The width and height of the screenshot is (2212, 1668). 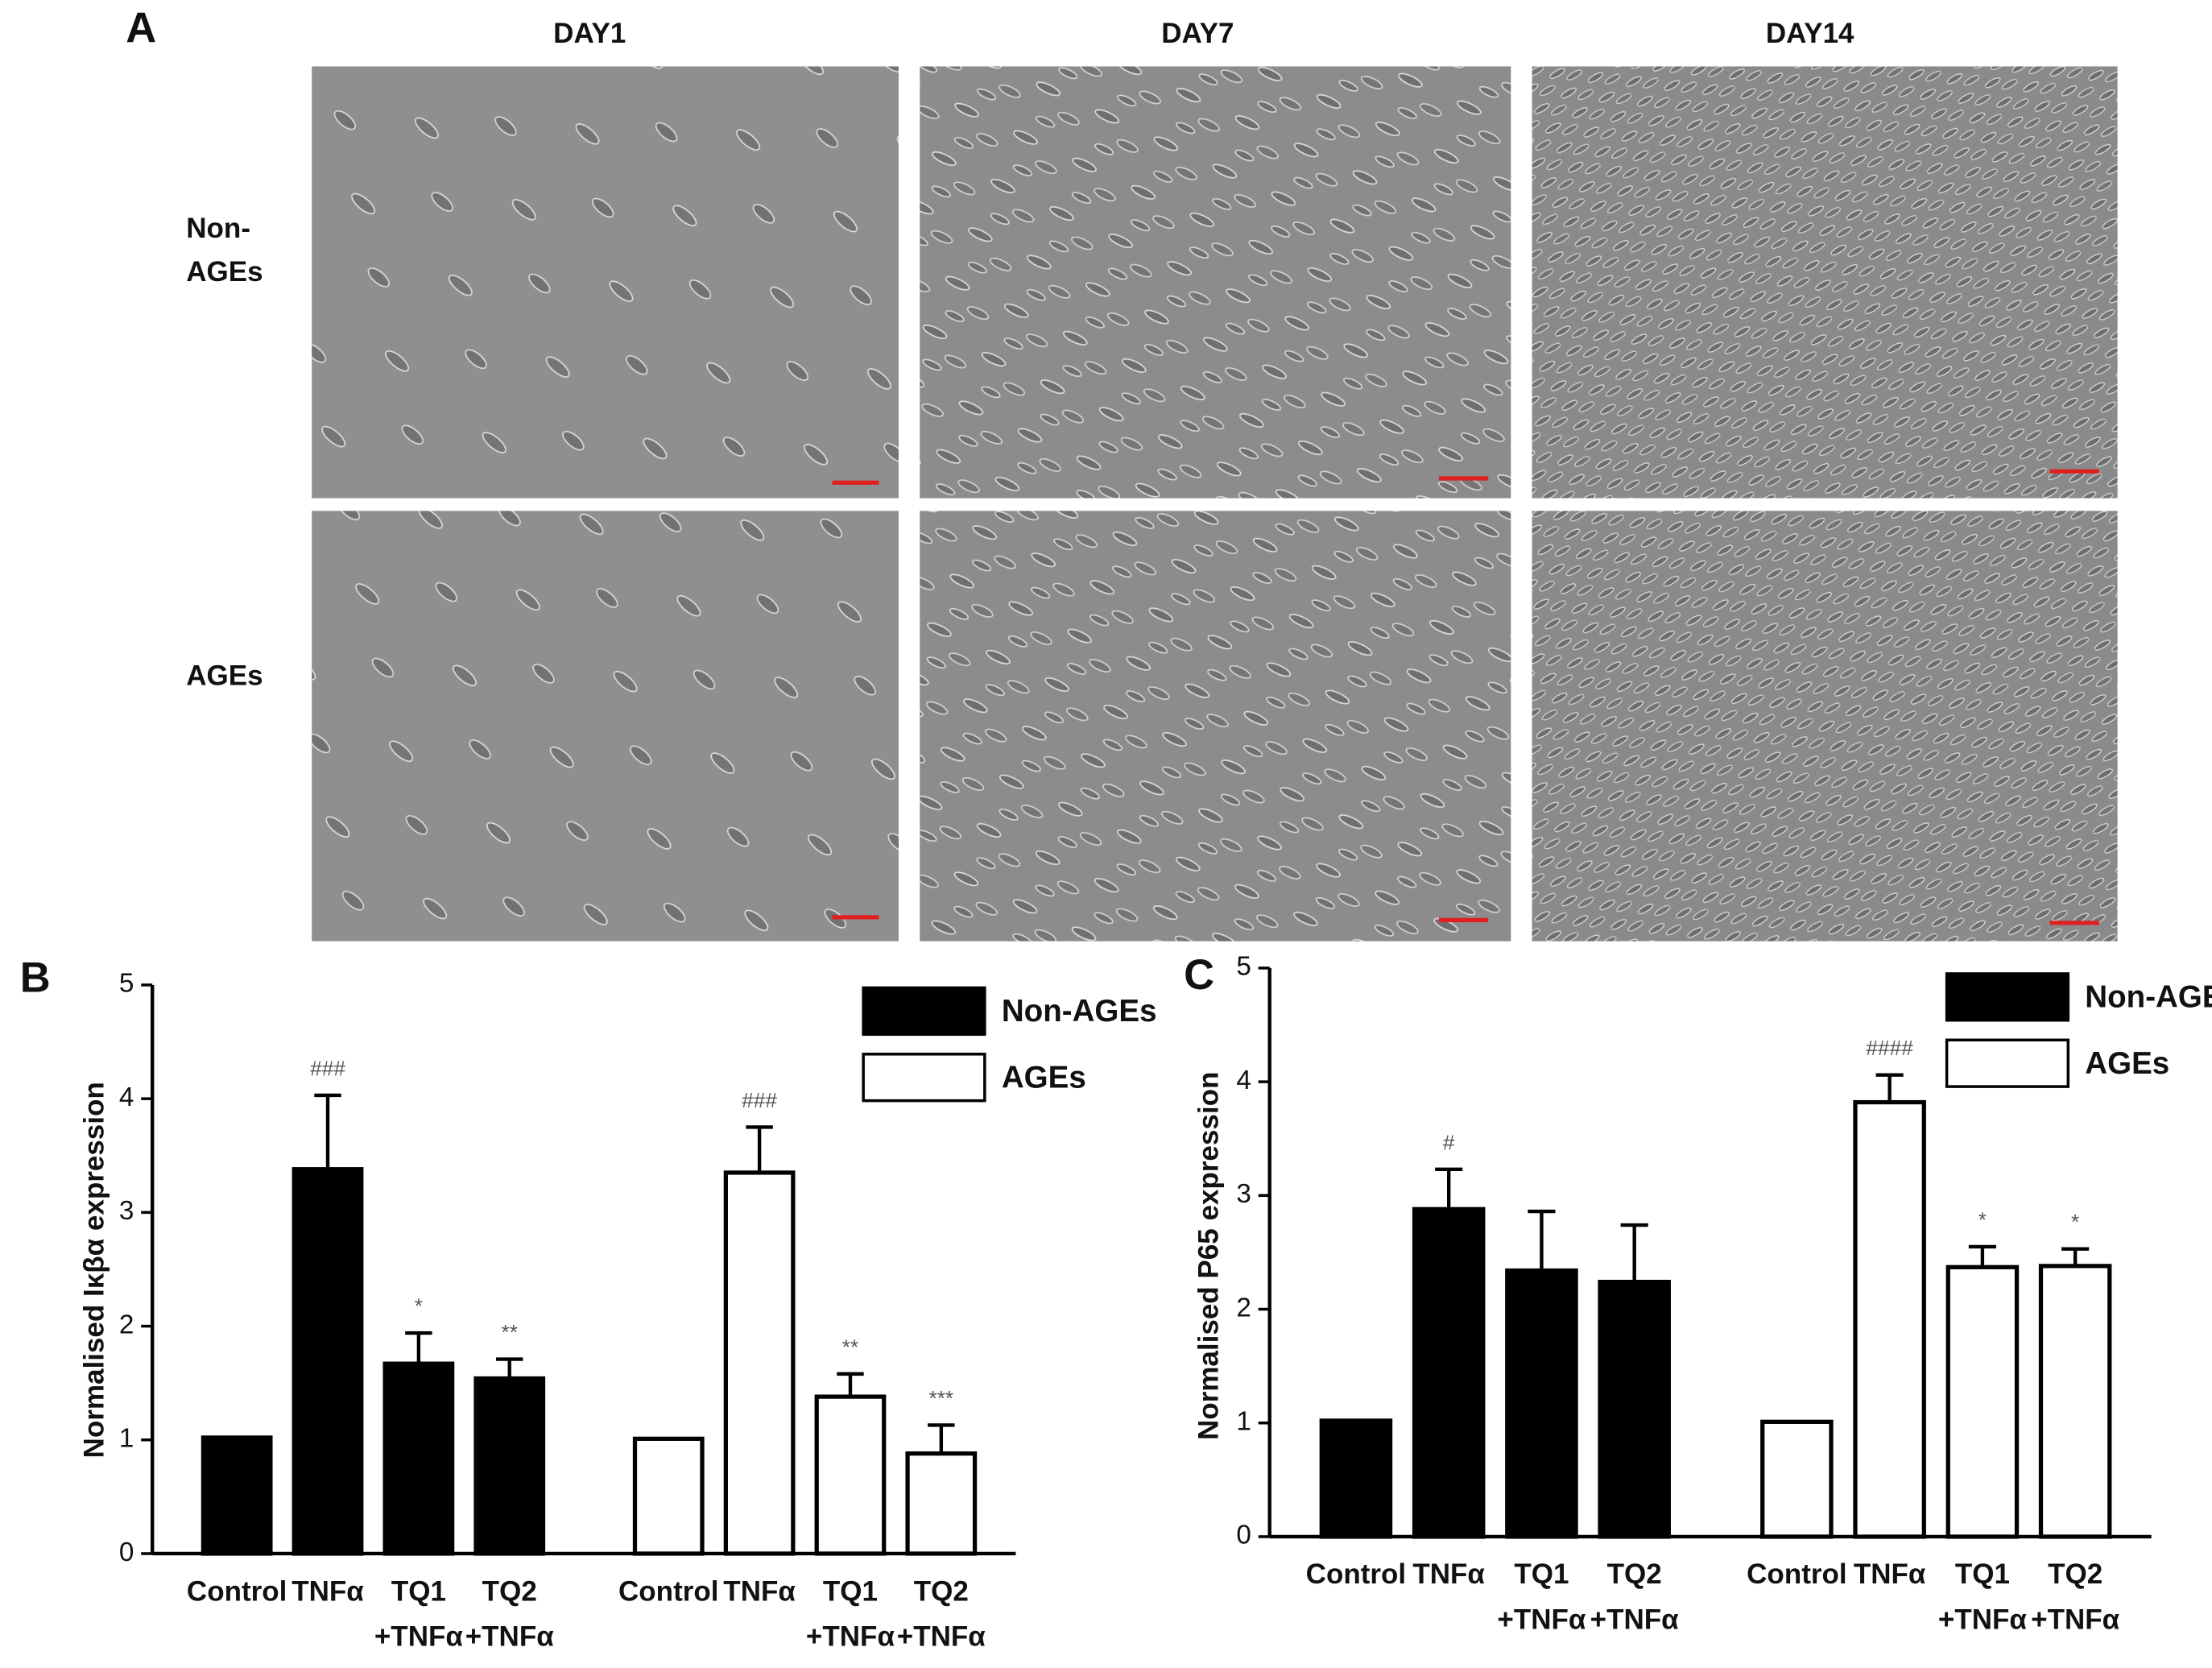 I want to click on panel-label: A, so click(x=141, y=28).